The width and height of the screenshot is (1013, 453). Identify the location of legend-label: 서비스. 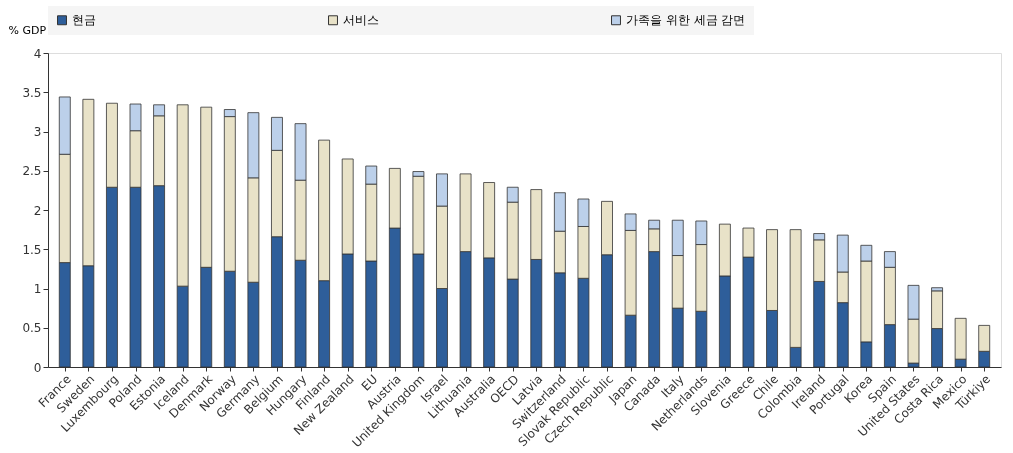
(361, 20).